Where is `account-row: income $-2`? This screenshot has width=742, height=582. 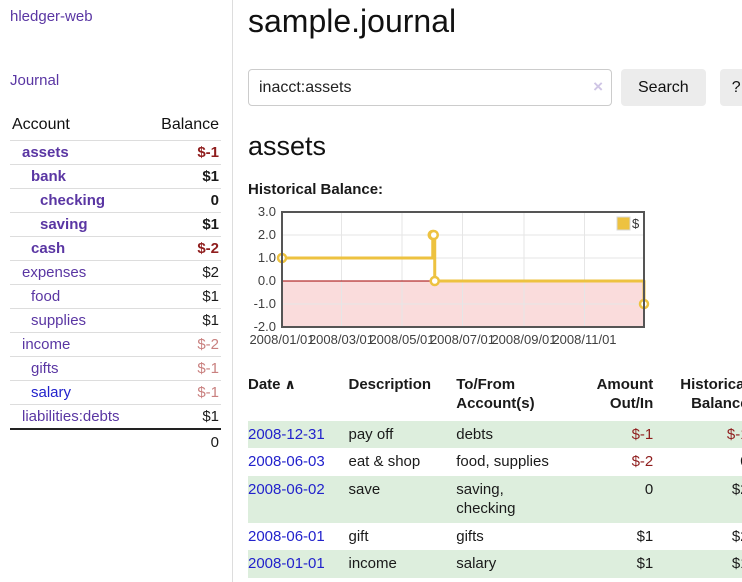 account-row: income $-2 is located at coordinates (115, 344).